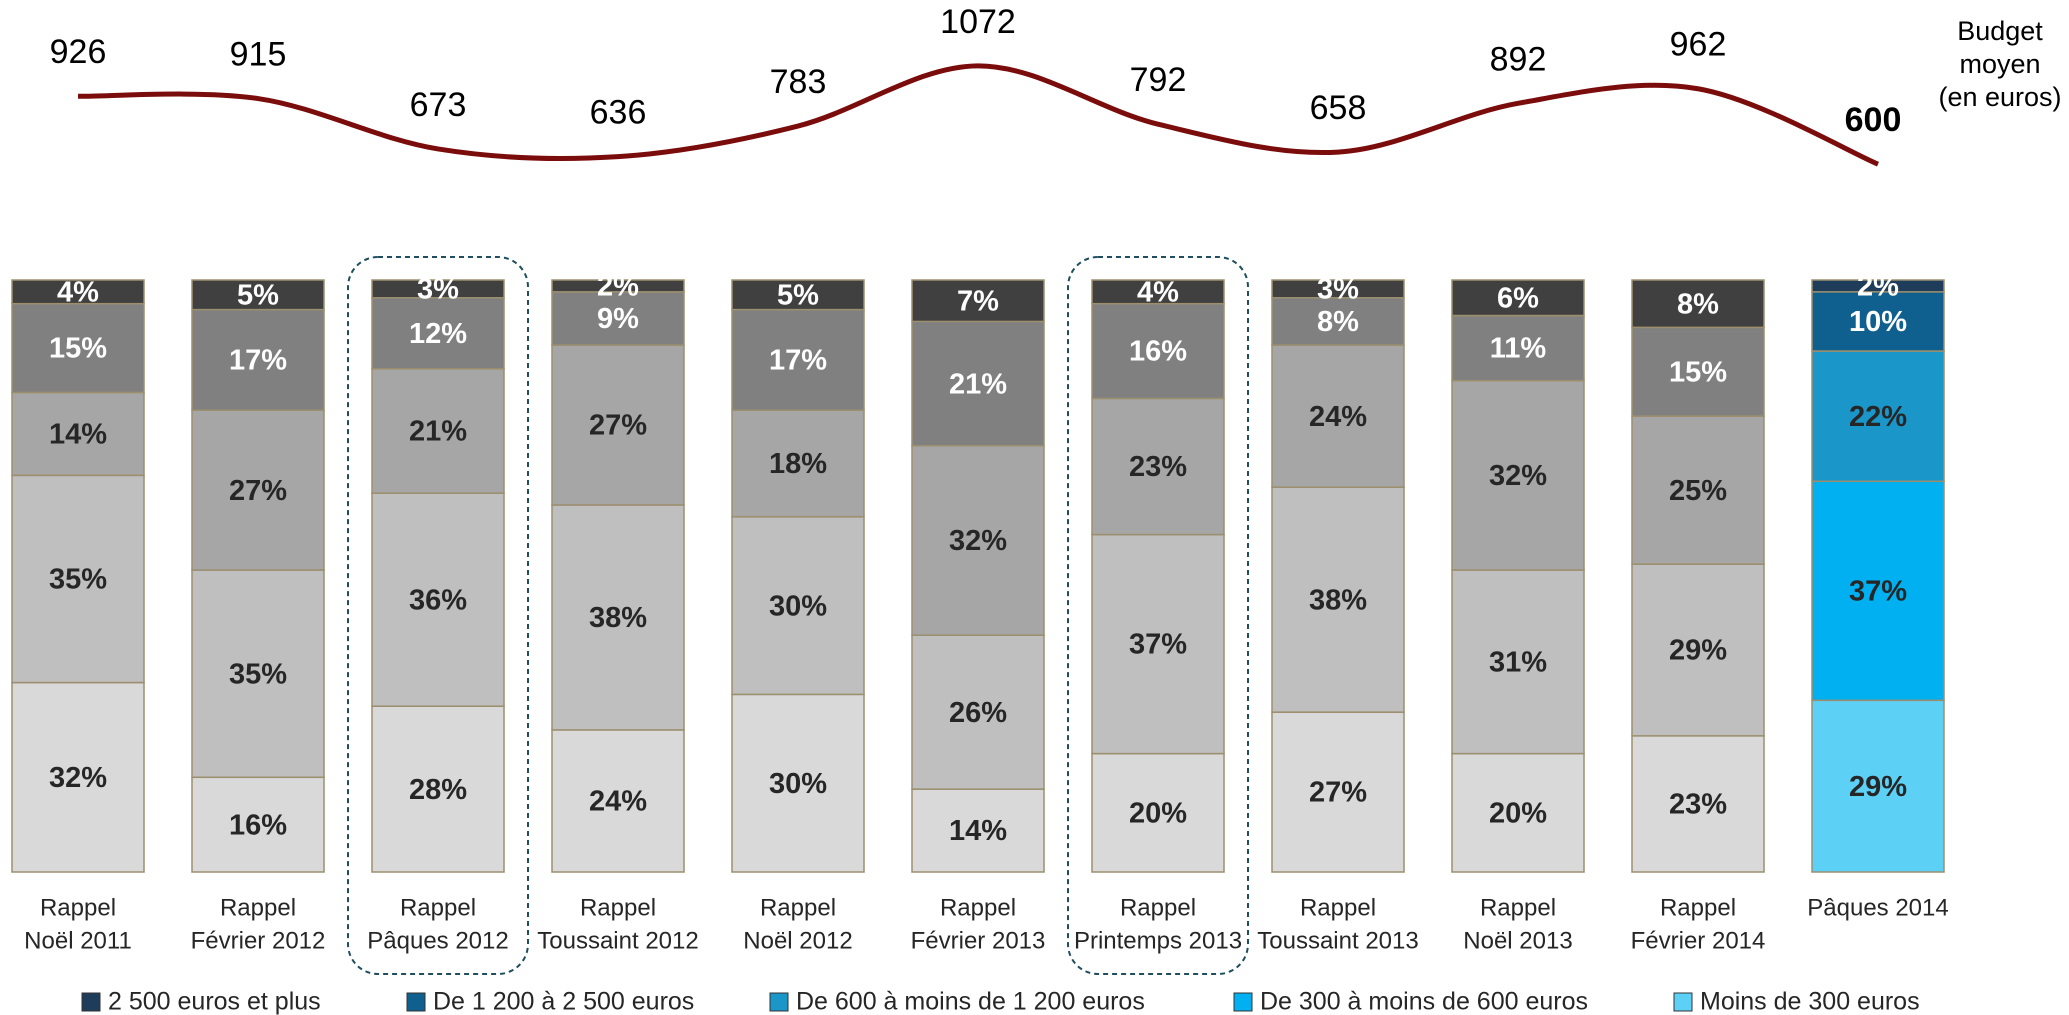  I want to click on x-tick-label: Noël 2013, so click(1517, 940).